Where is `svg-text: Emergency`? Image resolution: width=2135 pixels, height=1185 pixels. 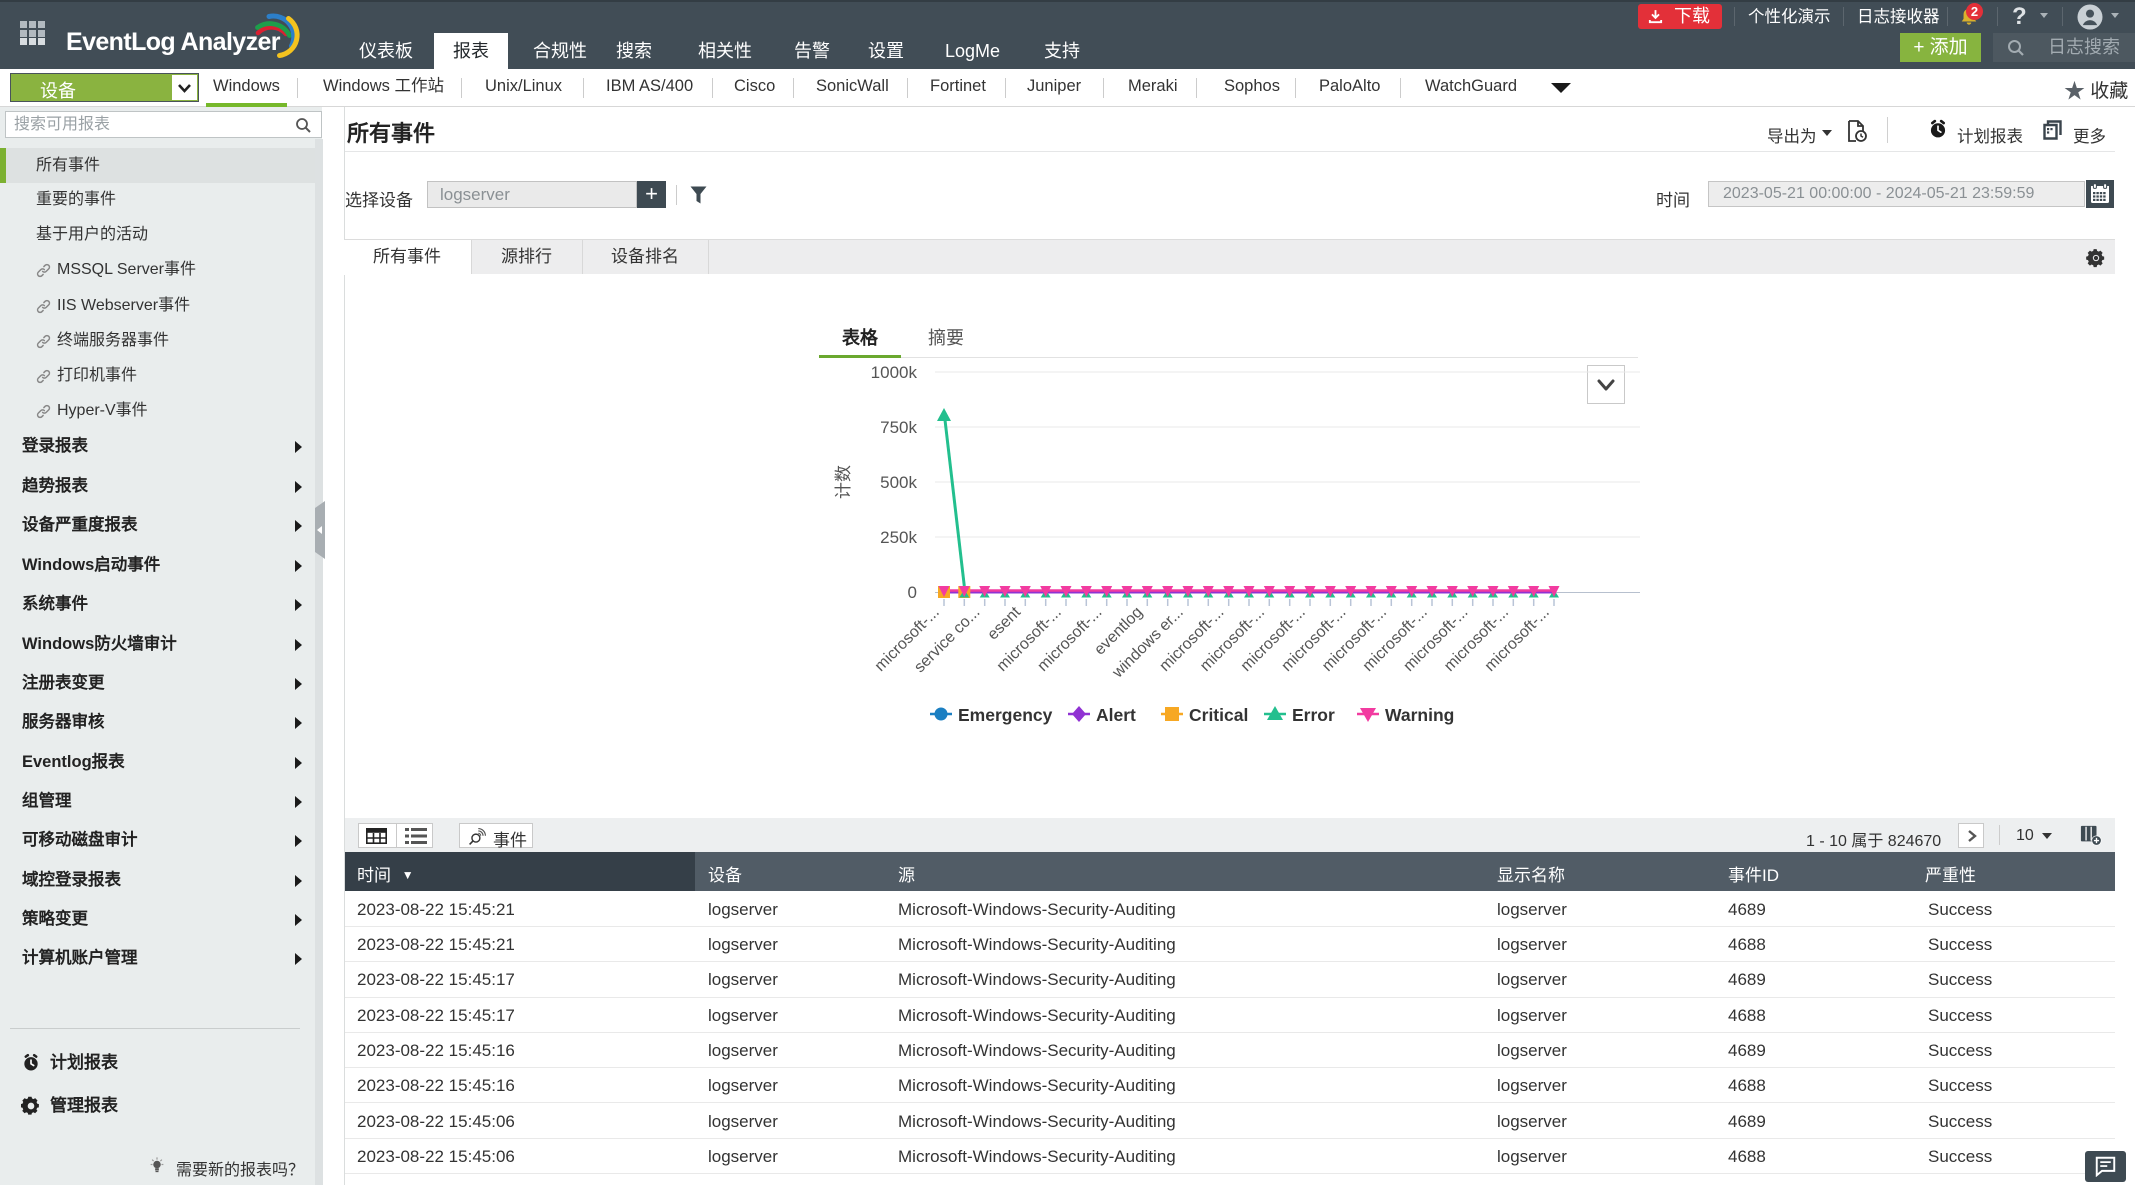
svg-text: Emergency is located at coordinates (1005, 715).